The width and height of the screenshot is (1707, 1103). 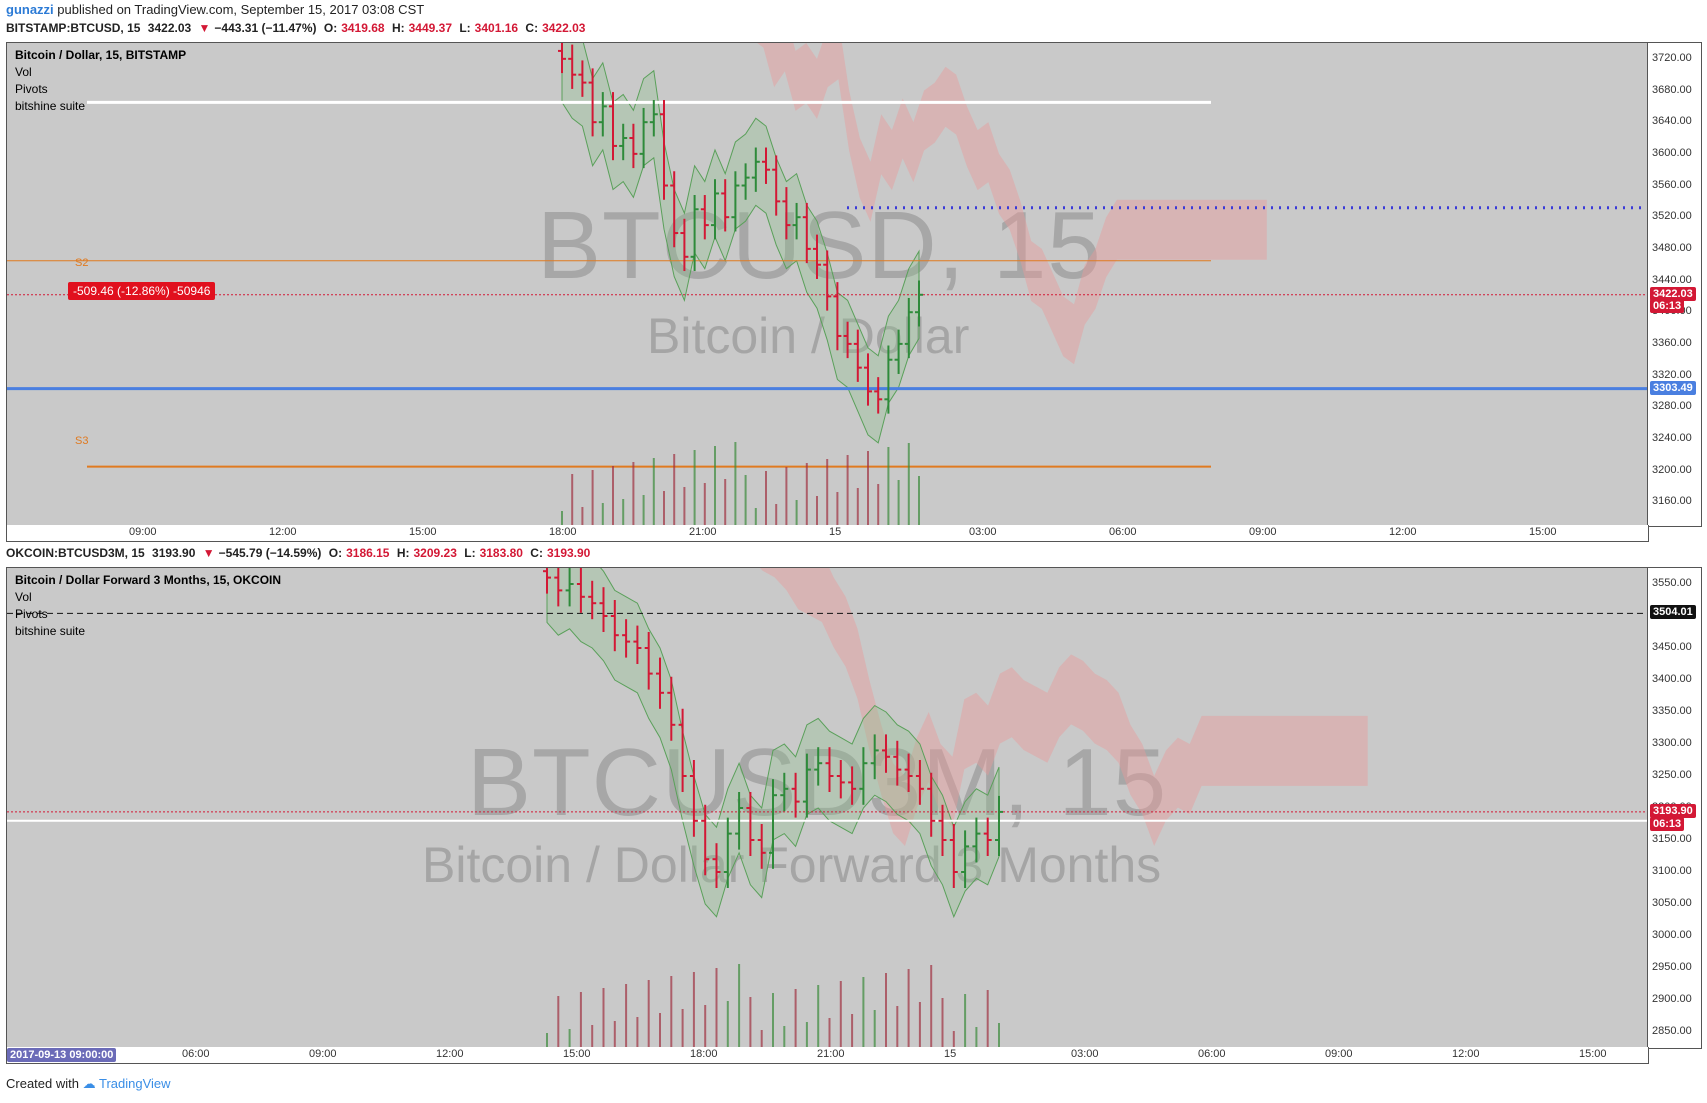 I want to click on ichimoku-cloud, so click(x=1012, y=204).